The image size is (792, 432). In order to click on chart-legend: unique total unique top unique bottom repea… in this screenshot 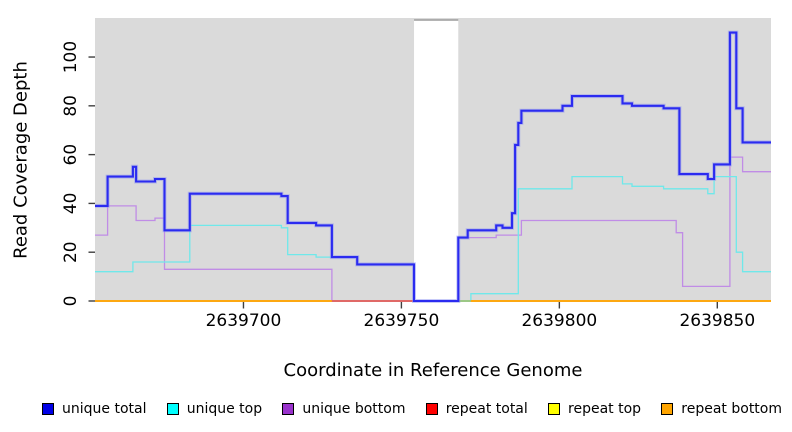, I will do `click(412, 409)`.